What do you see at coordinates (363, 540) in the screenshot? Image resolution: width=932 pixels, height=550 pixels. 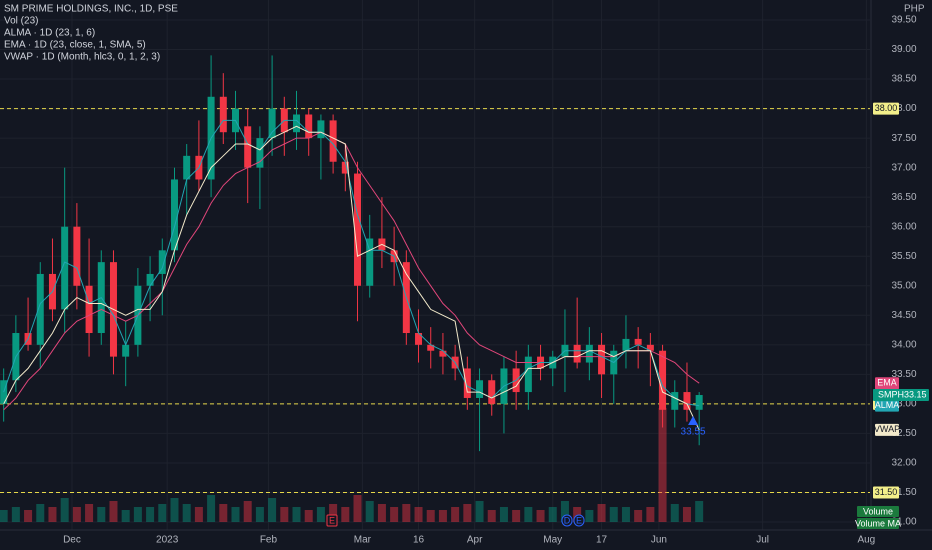 I see `x-tick-label: Mar` at bounding box center [363, 540].